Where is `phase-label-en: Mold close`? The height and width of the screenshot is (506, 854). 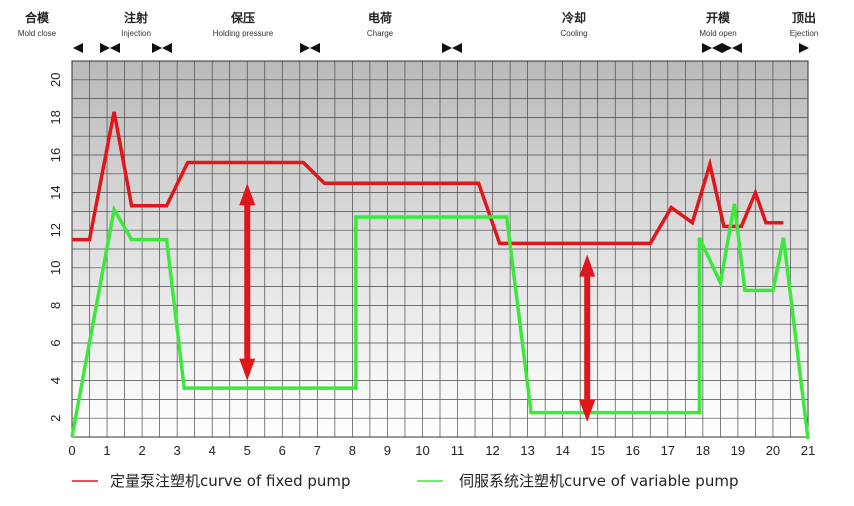 phase-label-en: Mold close is located at coordinates (37, 33).